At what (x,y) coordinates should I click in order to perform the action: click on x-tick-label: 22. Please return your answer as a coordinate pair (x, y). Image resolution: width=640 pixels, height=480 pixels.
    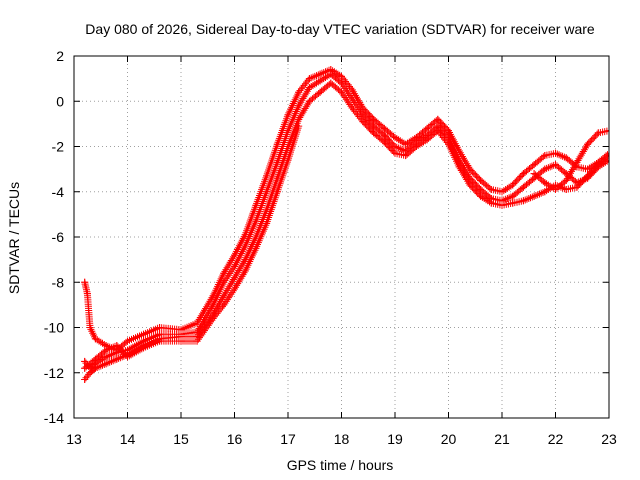
    Looking at the image, I should click on (556, 439).